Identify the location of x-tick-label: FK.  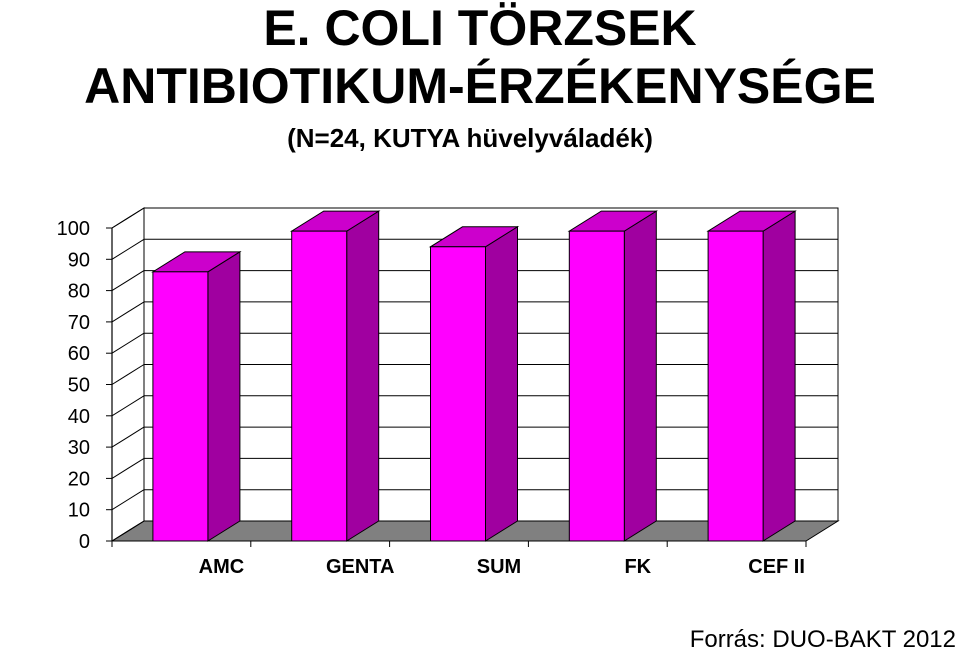
(637, 567).